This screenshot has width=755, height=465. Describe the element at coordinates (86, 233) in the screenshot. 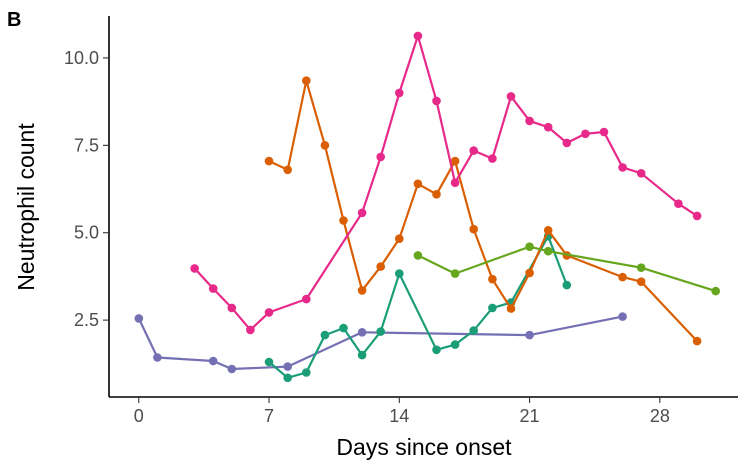

I see `y-tick-label: 5.0` at that location.